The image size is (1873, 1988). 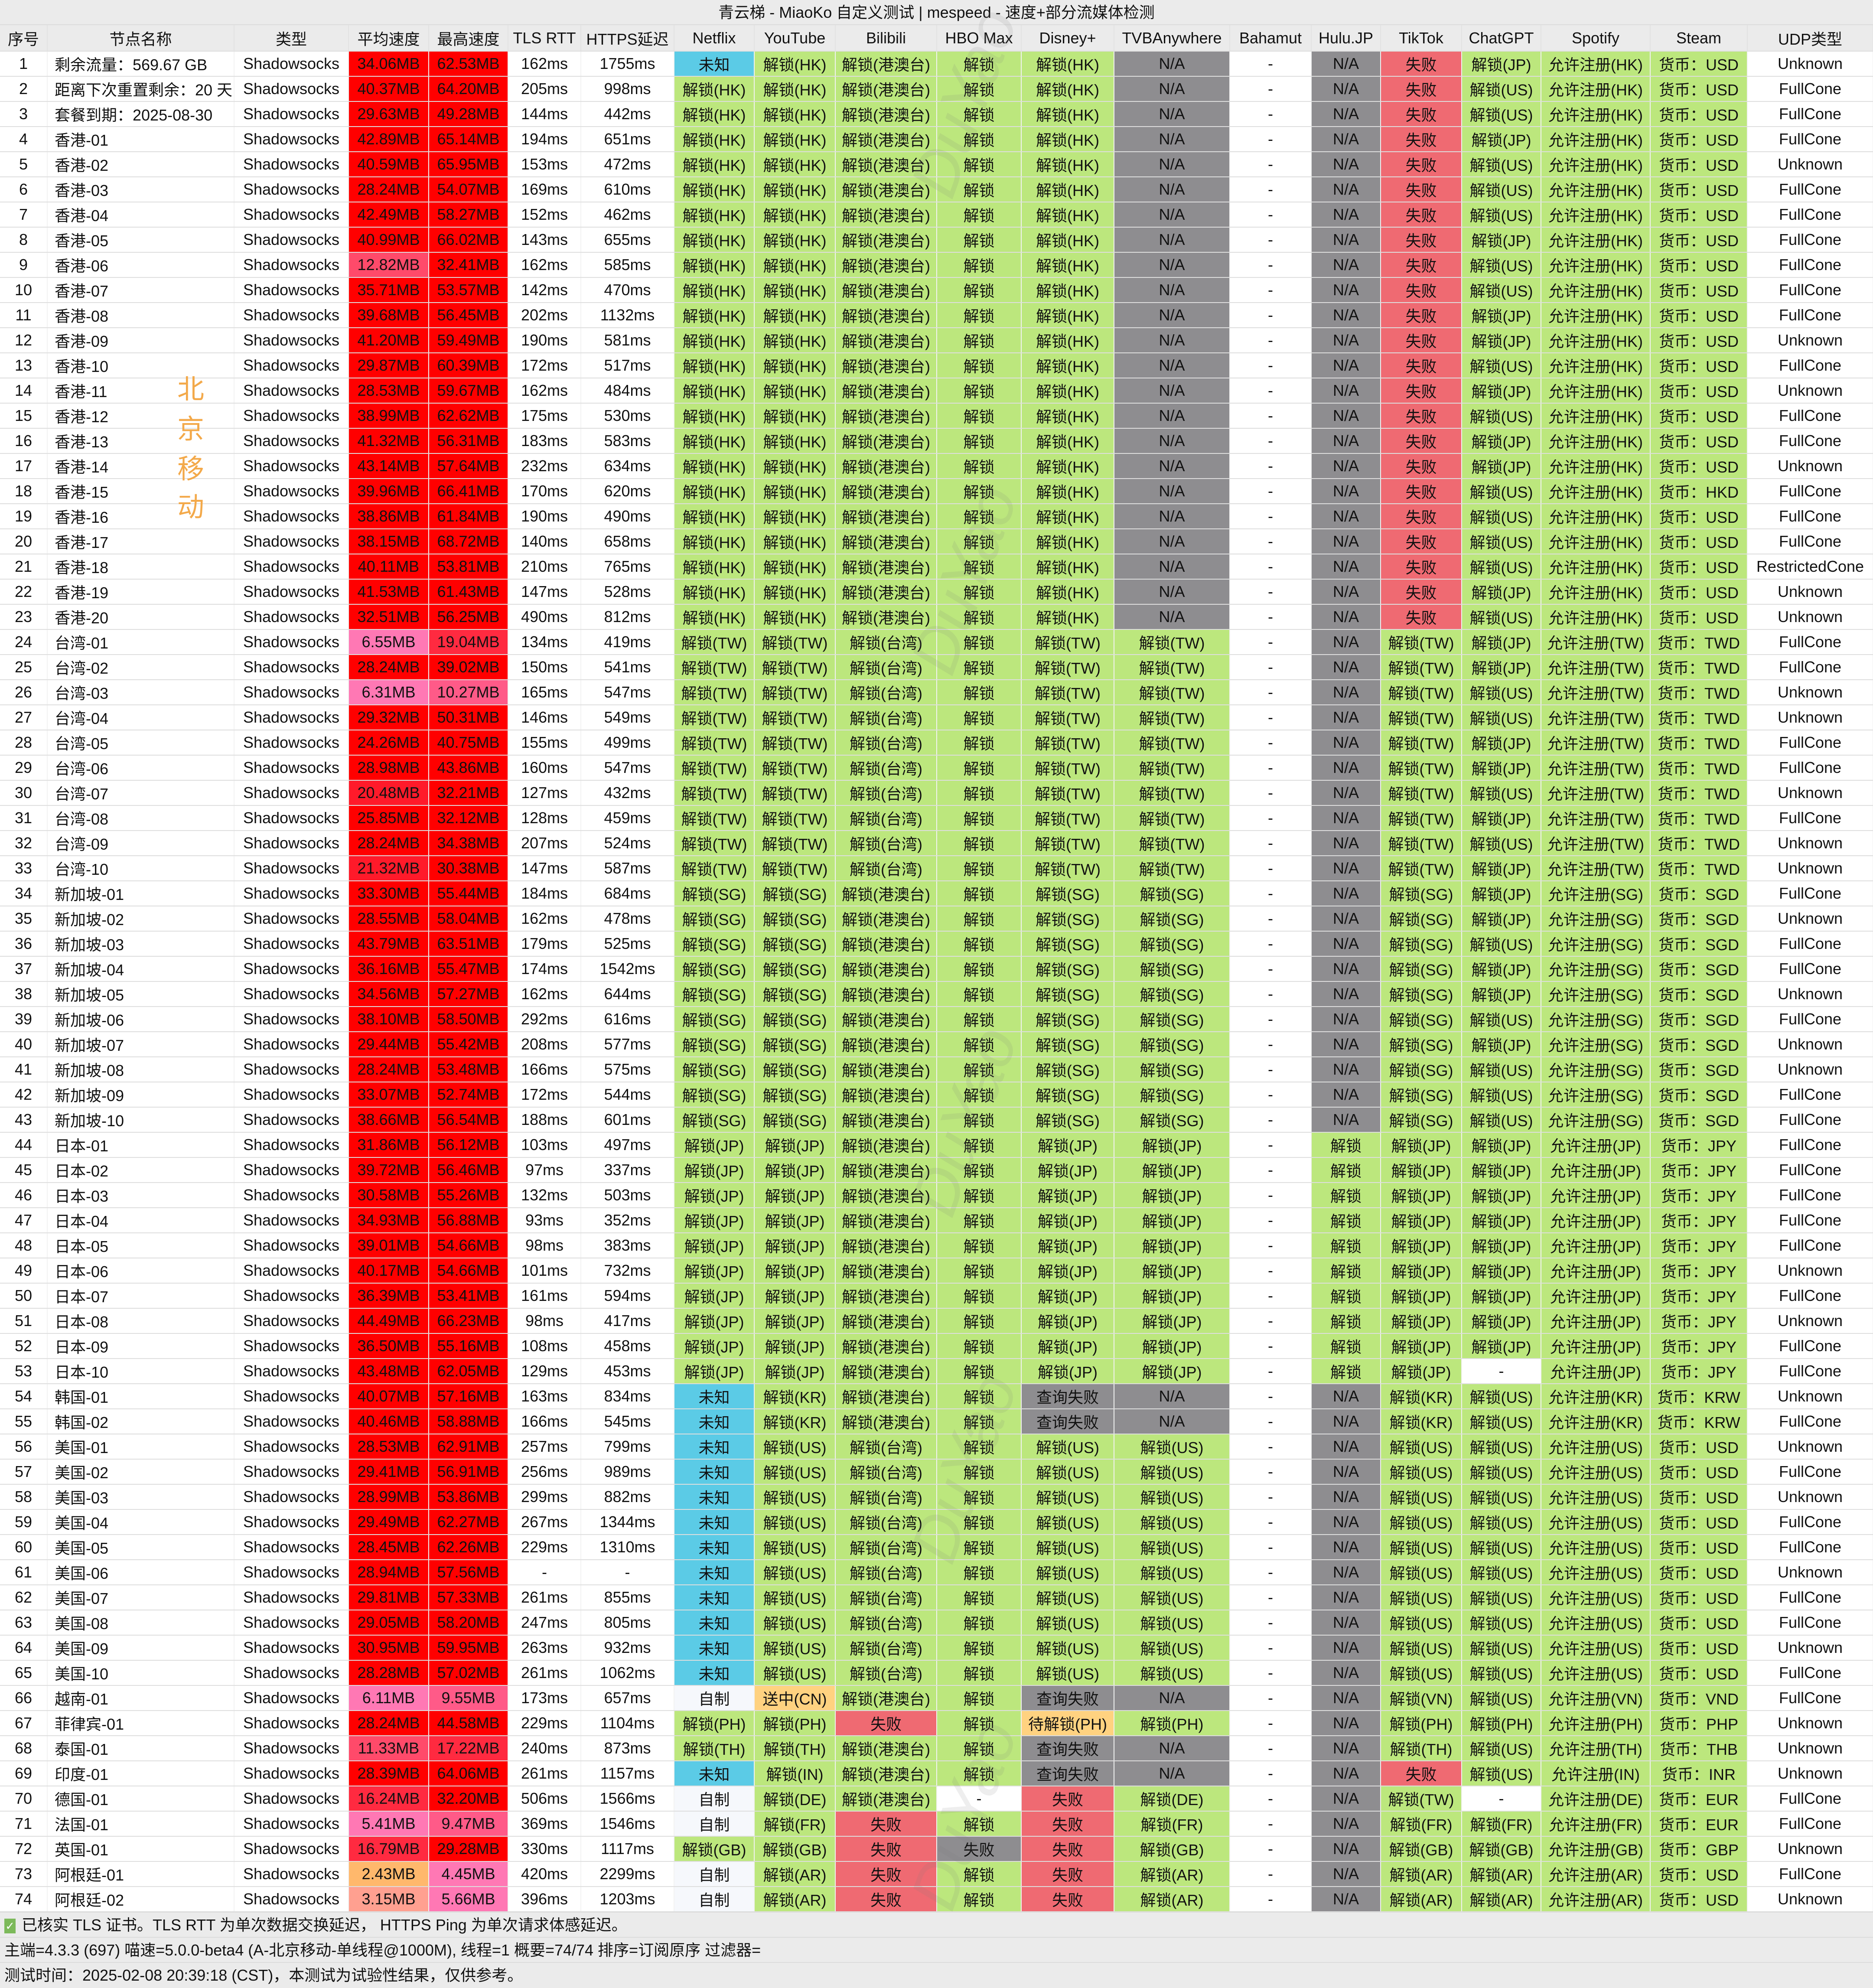 I want to click on column-header-hulu-jp: Hulu.JP, so click(x=1346, y=38).